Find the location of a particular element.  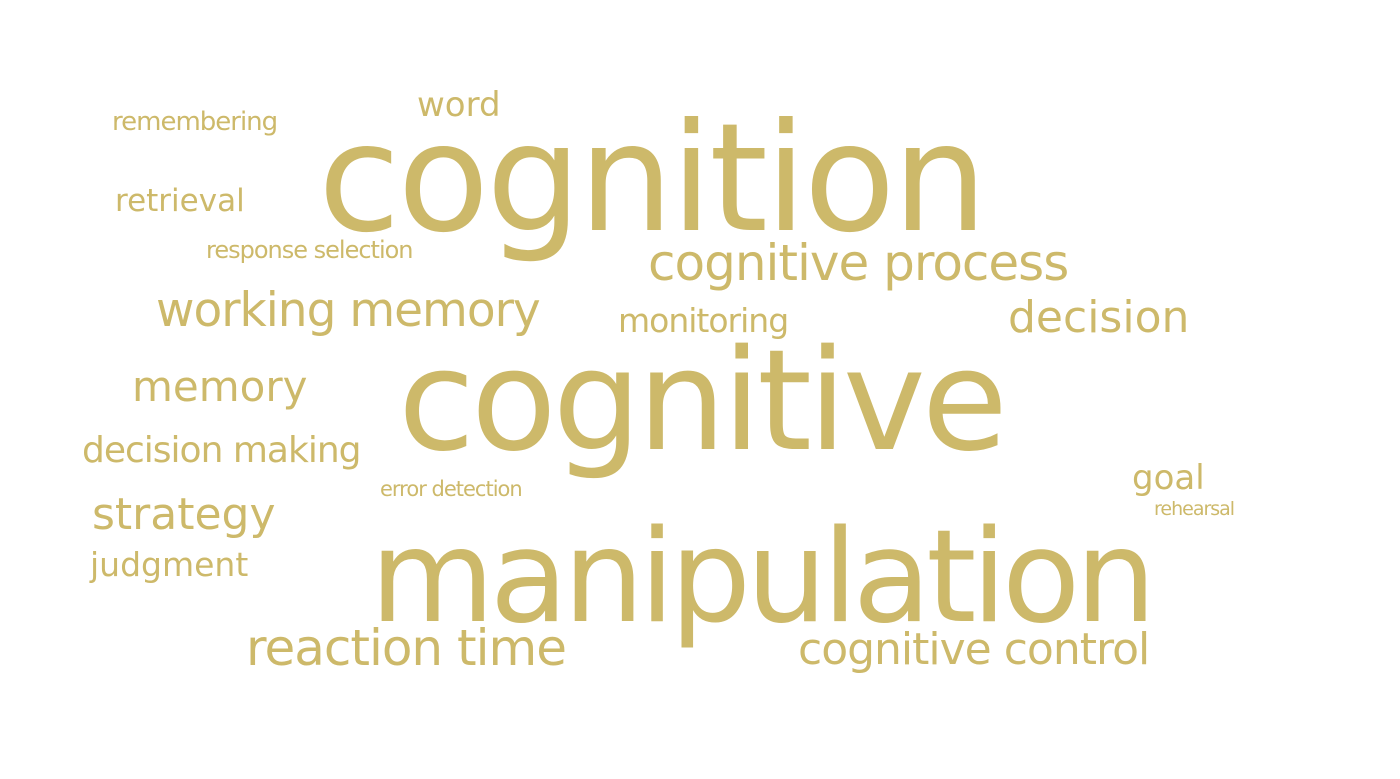

word-reaction-time: reaction time is located at coordinates (406, 648).